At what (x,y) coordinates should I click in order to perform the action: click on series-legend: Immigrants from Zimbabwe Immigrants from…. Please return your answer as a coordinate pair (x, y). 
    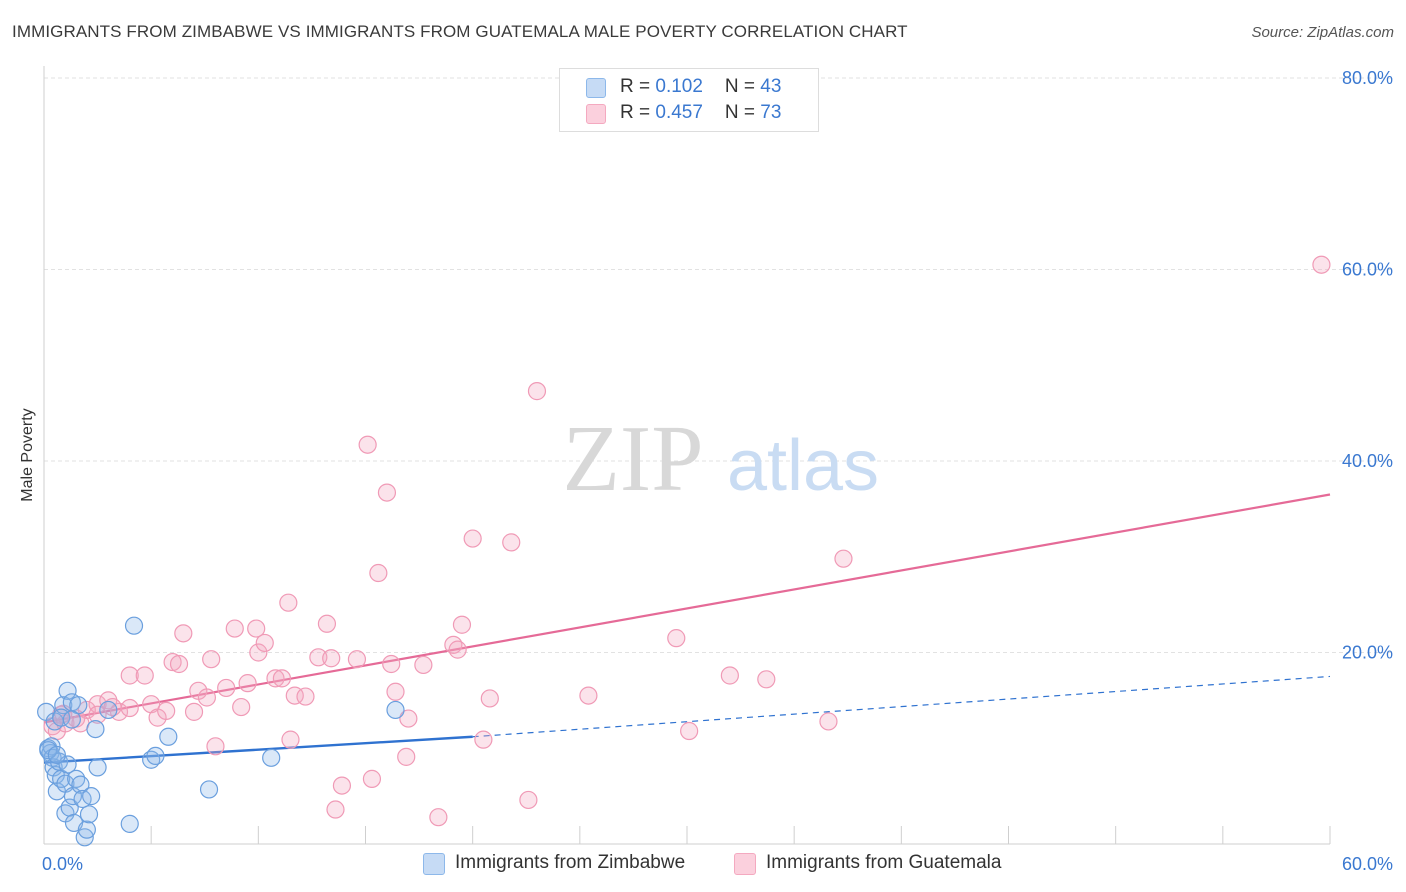
    Looking at the image, I should click on (703, 864).